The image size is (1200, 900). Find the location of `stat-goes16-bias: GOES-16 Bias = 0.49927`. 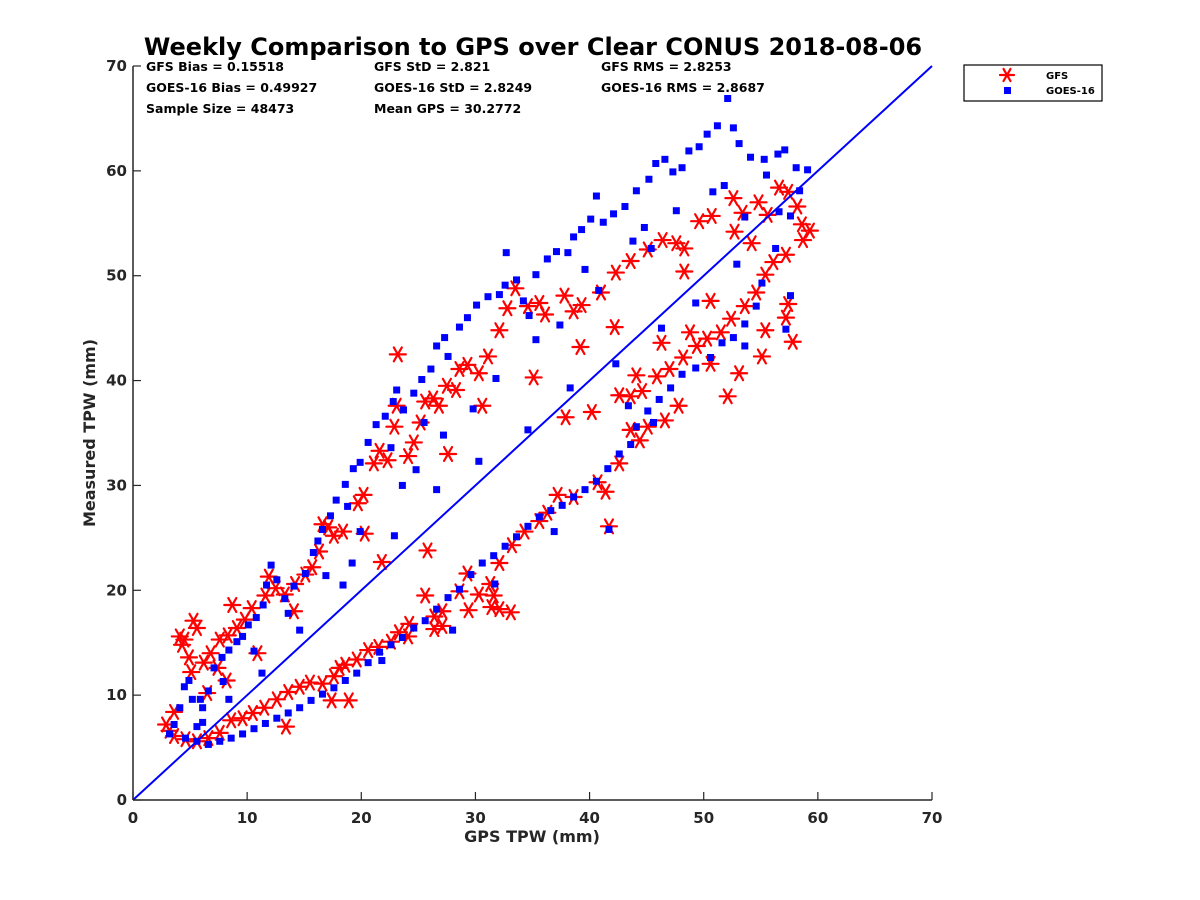

stat-goes16-bias: GOES-16 Bias = 0.49927 is located at coordinates (231, 87).